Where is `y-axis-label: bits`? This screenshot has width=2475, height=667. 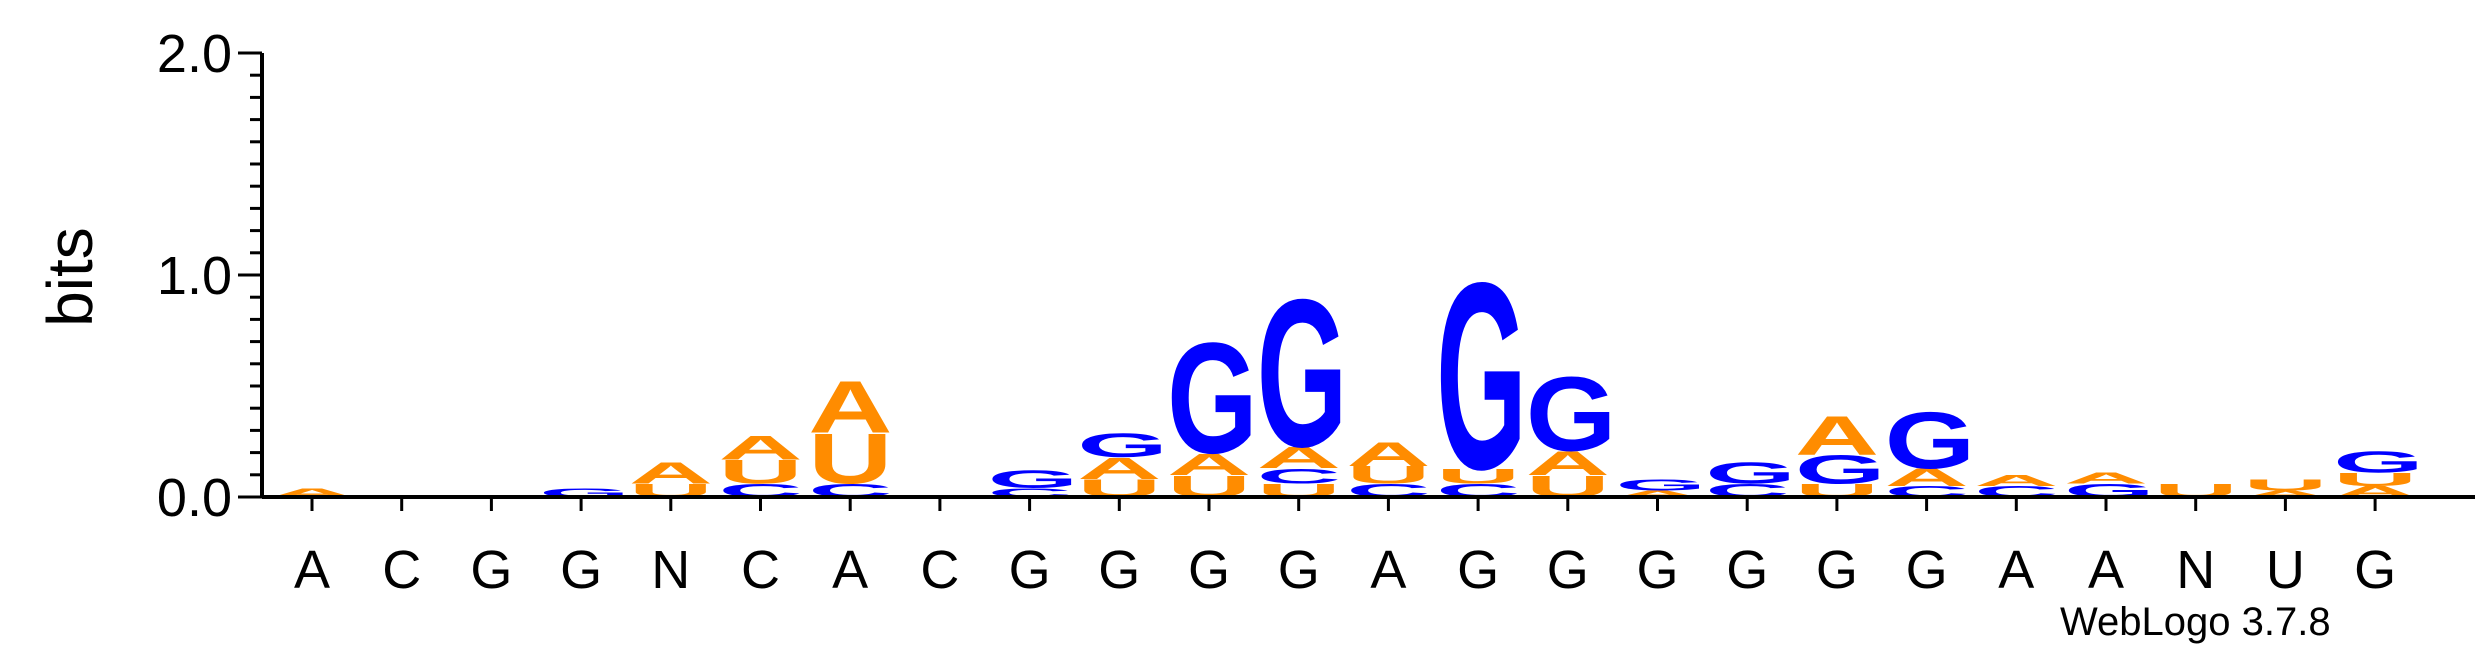
y-axis-label: bits is located at coordinates (70, 277).